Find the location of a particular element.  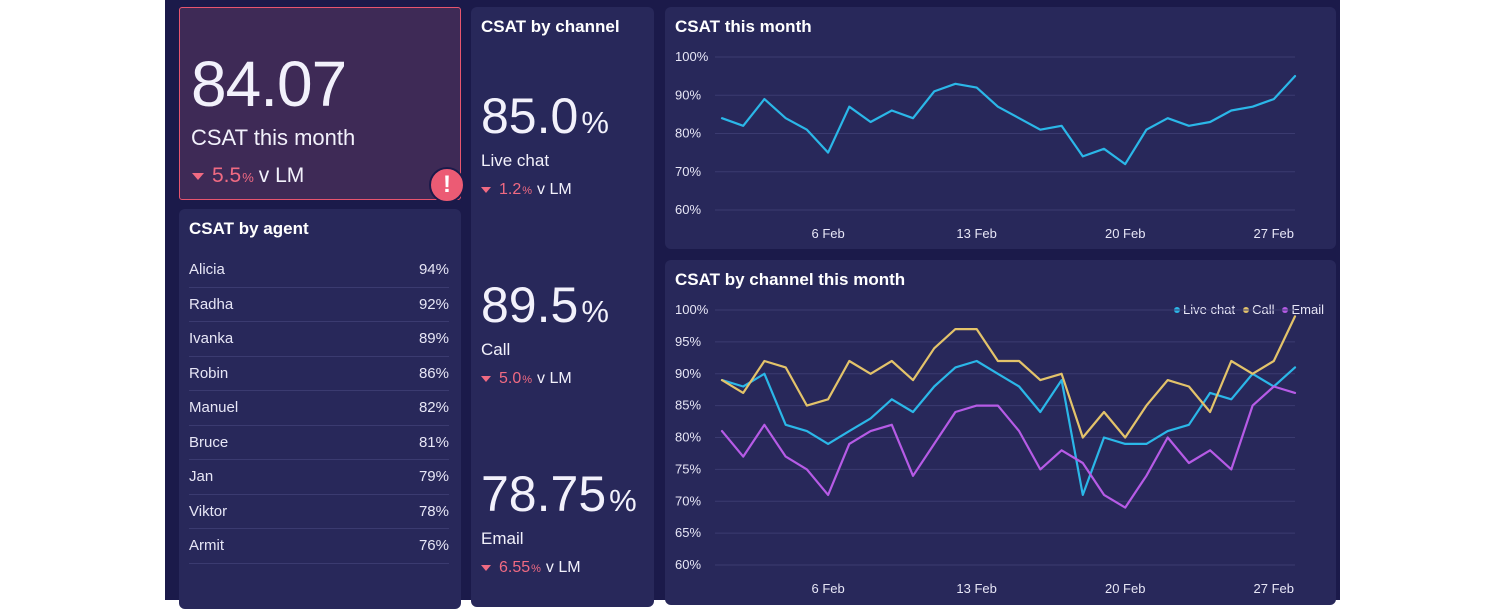

kpi-delta-unit: % is located at coordinates (248, 177).